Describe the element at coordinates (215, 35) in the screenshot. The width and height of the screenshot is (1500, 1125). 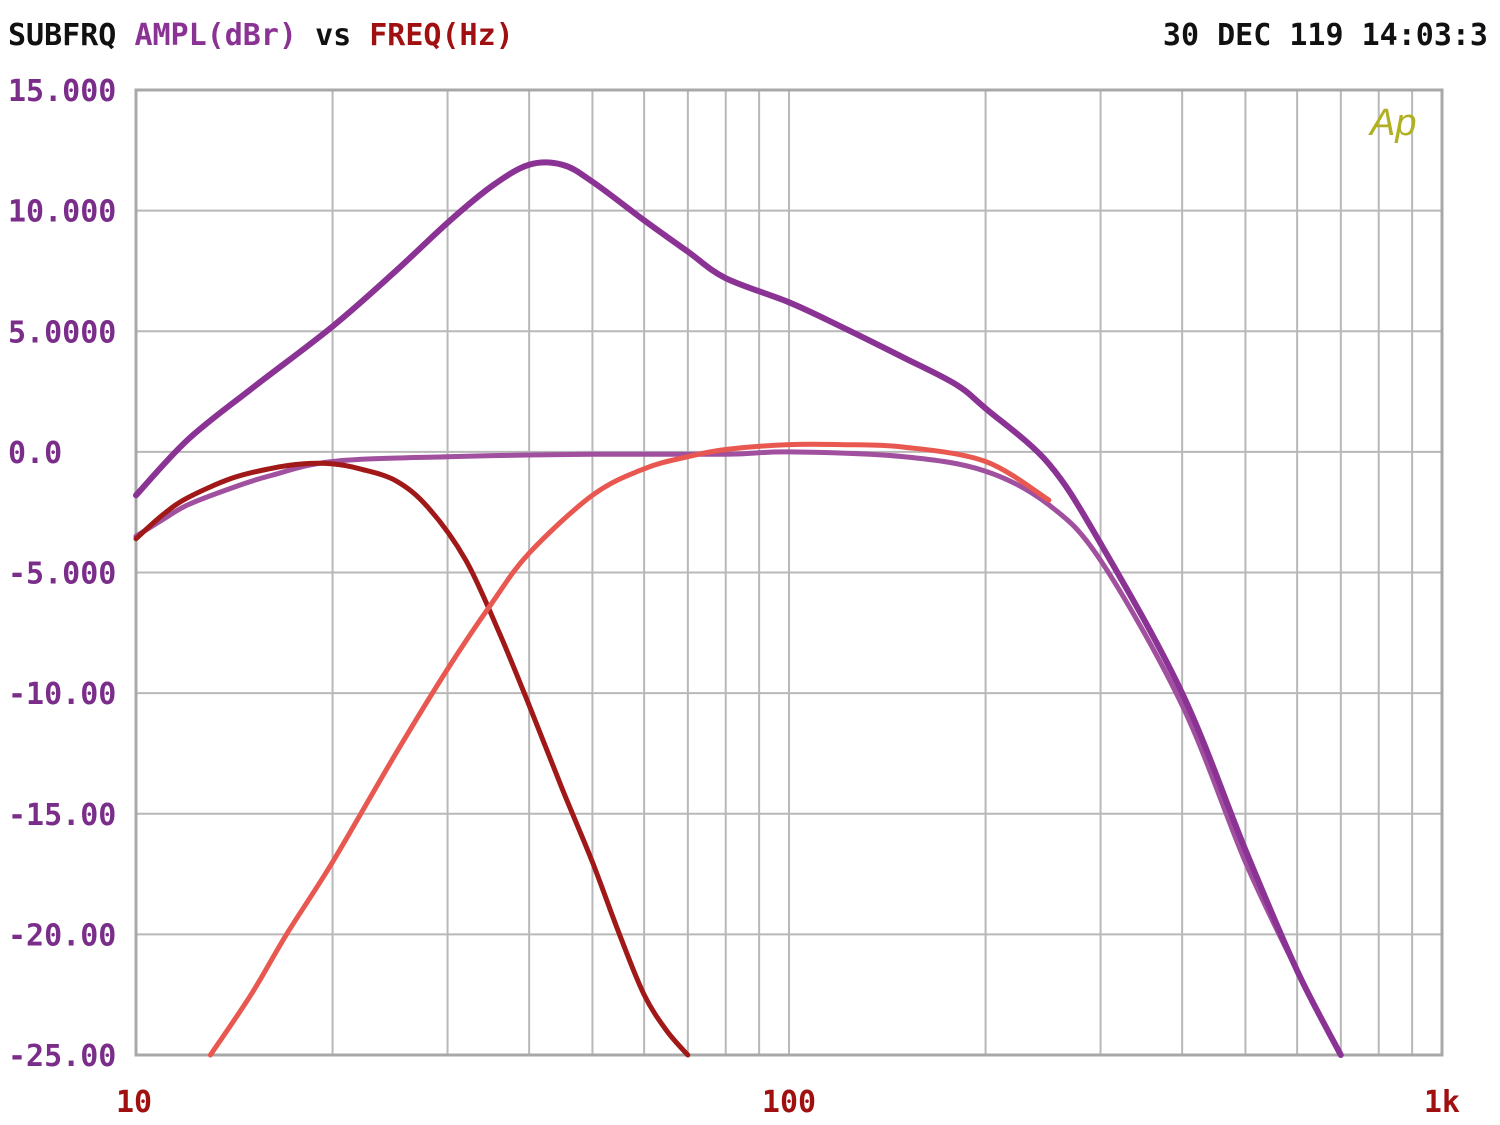
I see `y-quantity-label: AMPL(dBr)` at that location.